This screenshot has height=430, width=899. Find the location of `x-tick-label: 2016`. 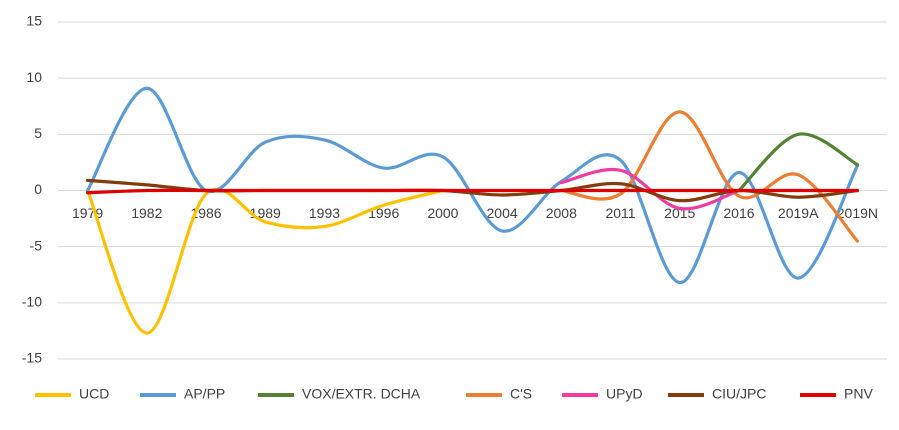

x-tick-label: 2016 is located at coordinates (738, 213).